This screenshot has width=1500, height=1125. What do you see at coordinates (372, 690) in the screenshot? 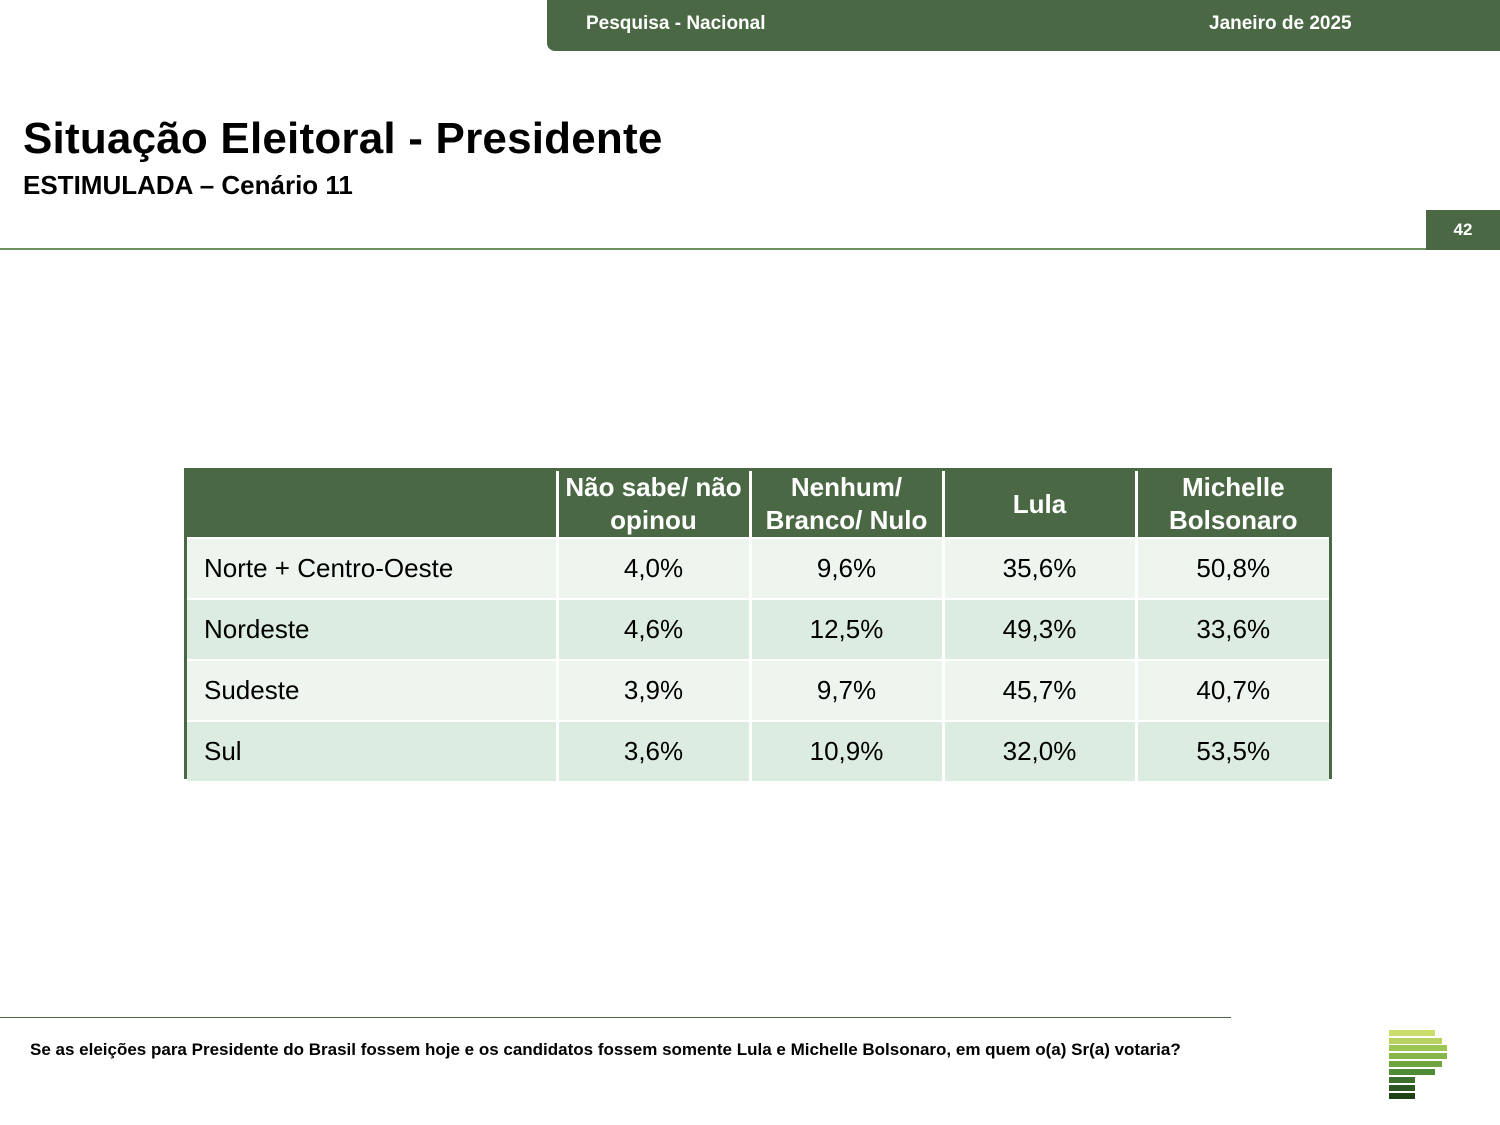
I see `cell-region: Sudeste` at bounding box center [372, 690].